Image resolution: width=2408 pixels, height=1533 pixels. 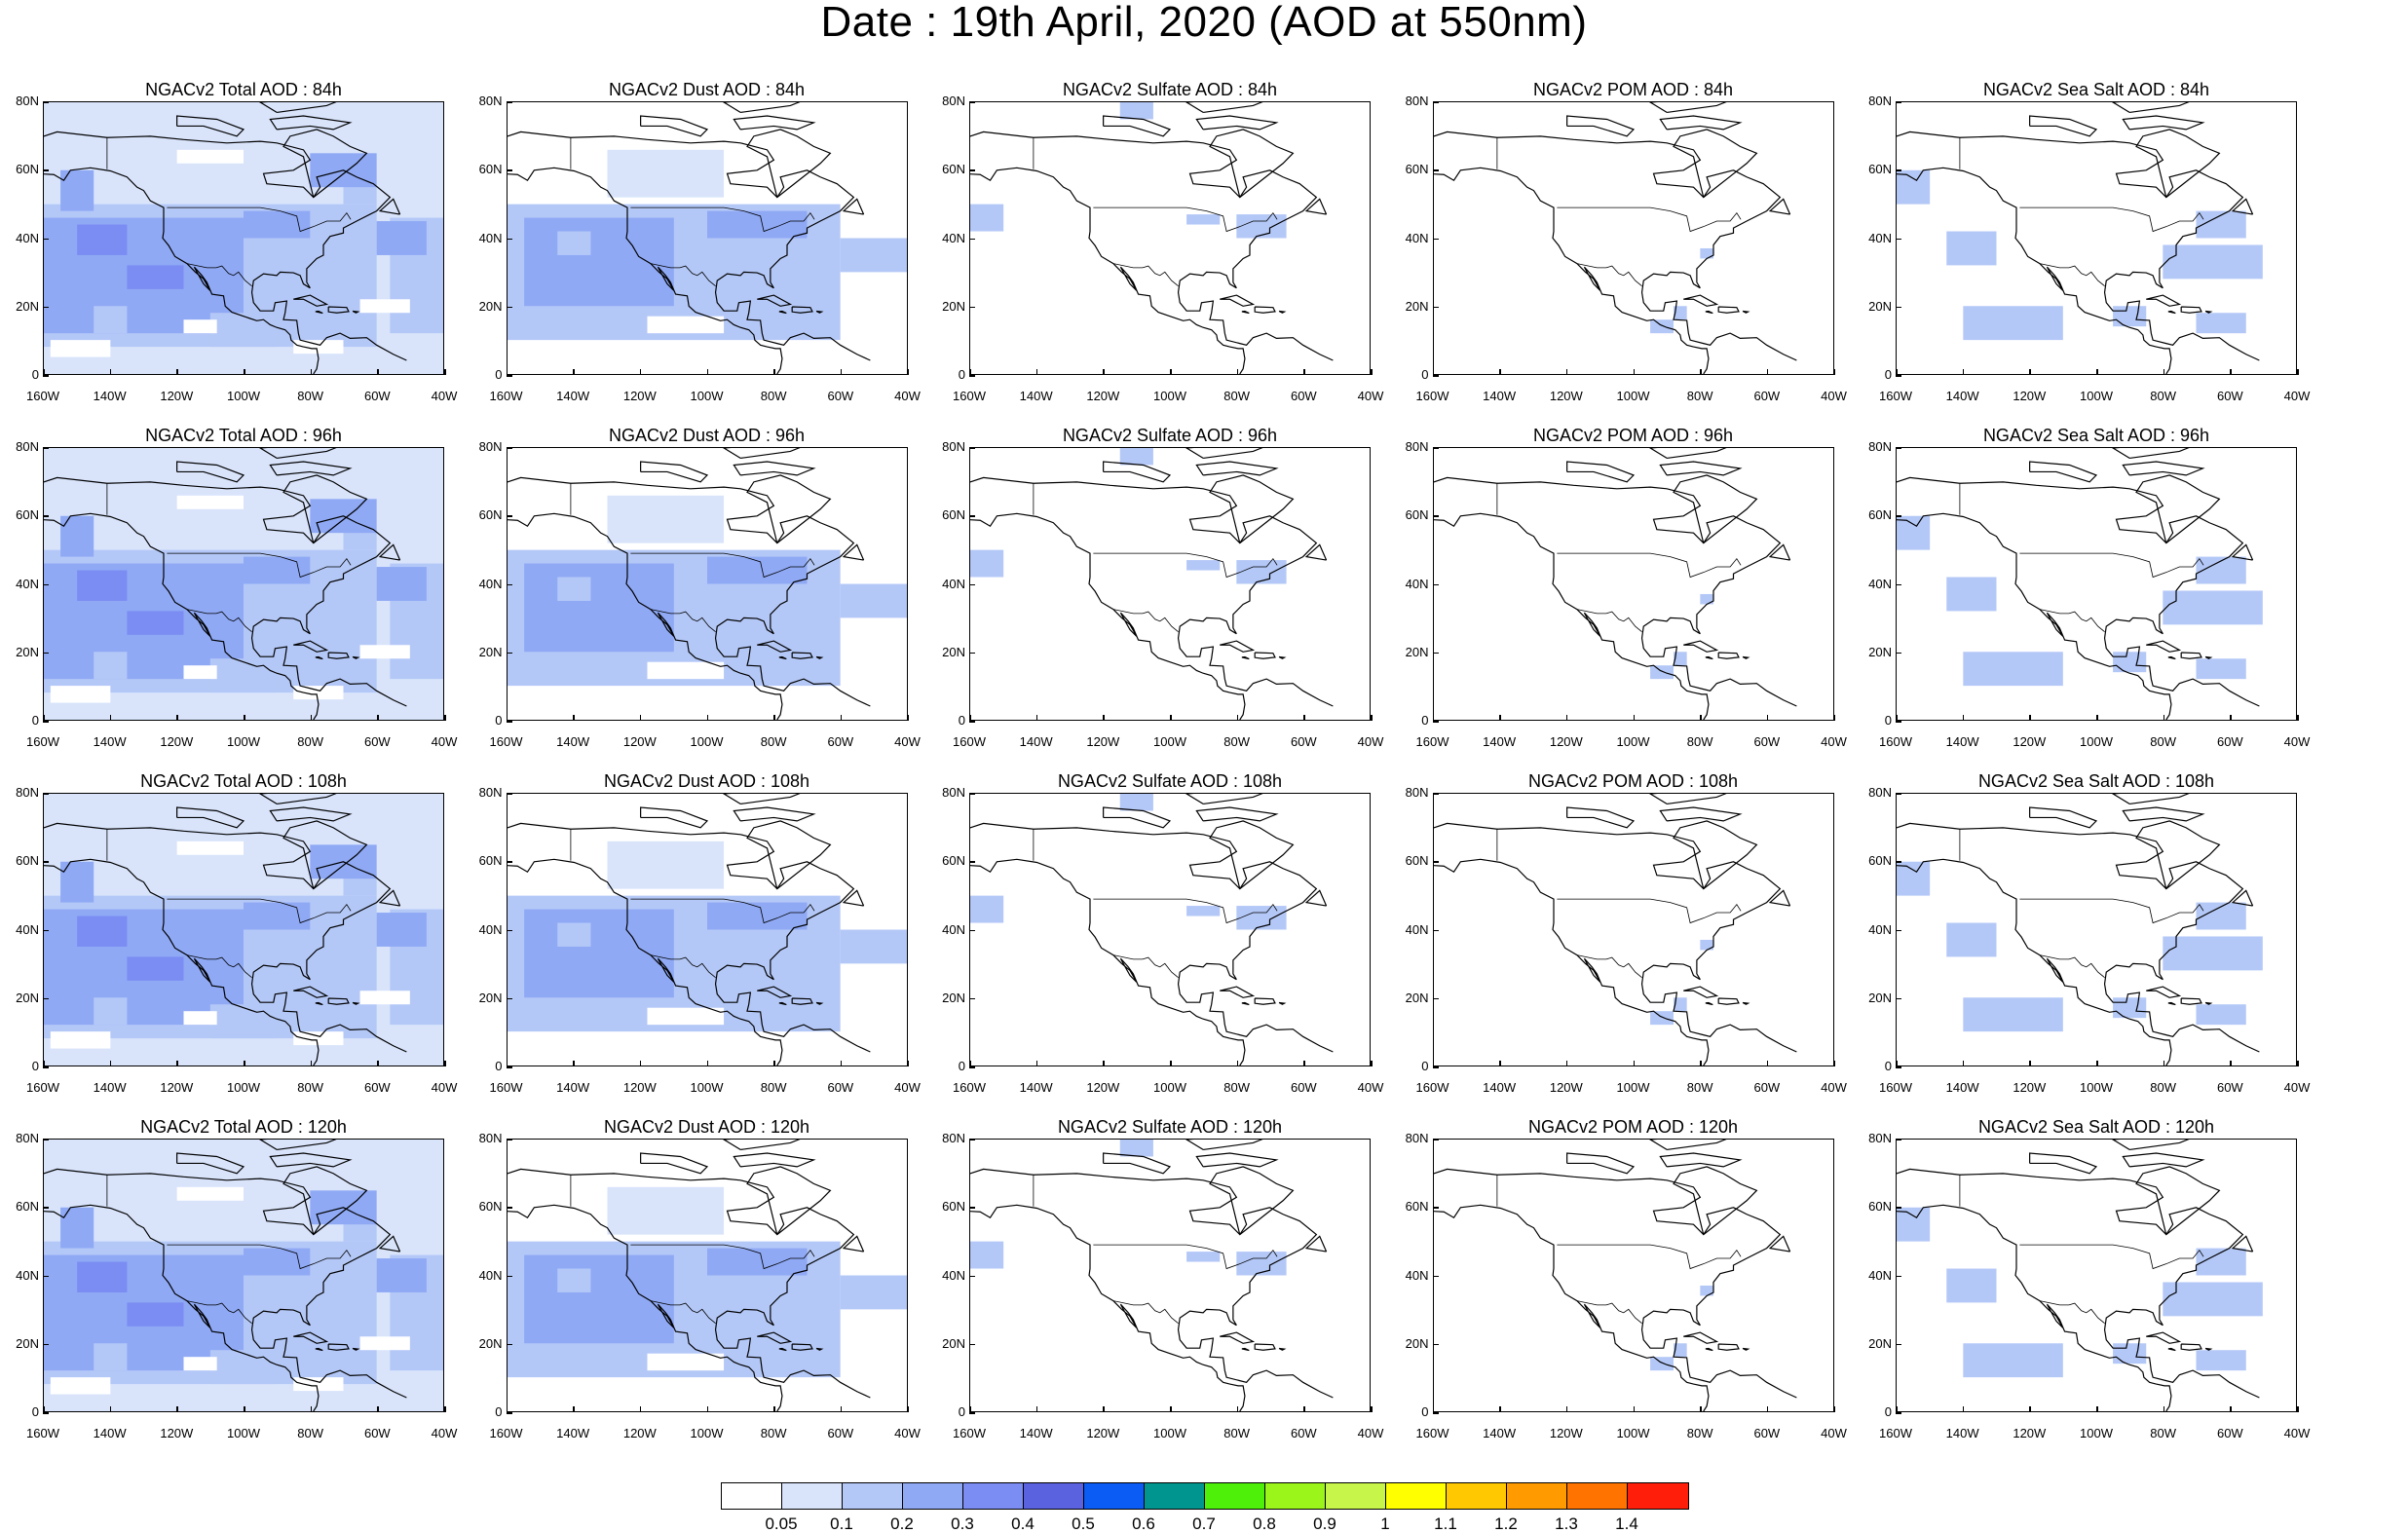 What do you see at coordinates (1152, 584) in the screenshot?
I see `basemap` at bounding box center [1152, 584].